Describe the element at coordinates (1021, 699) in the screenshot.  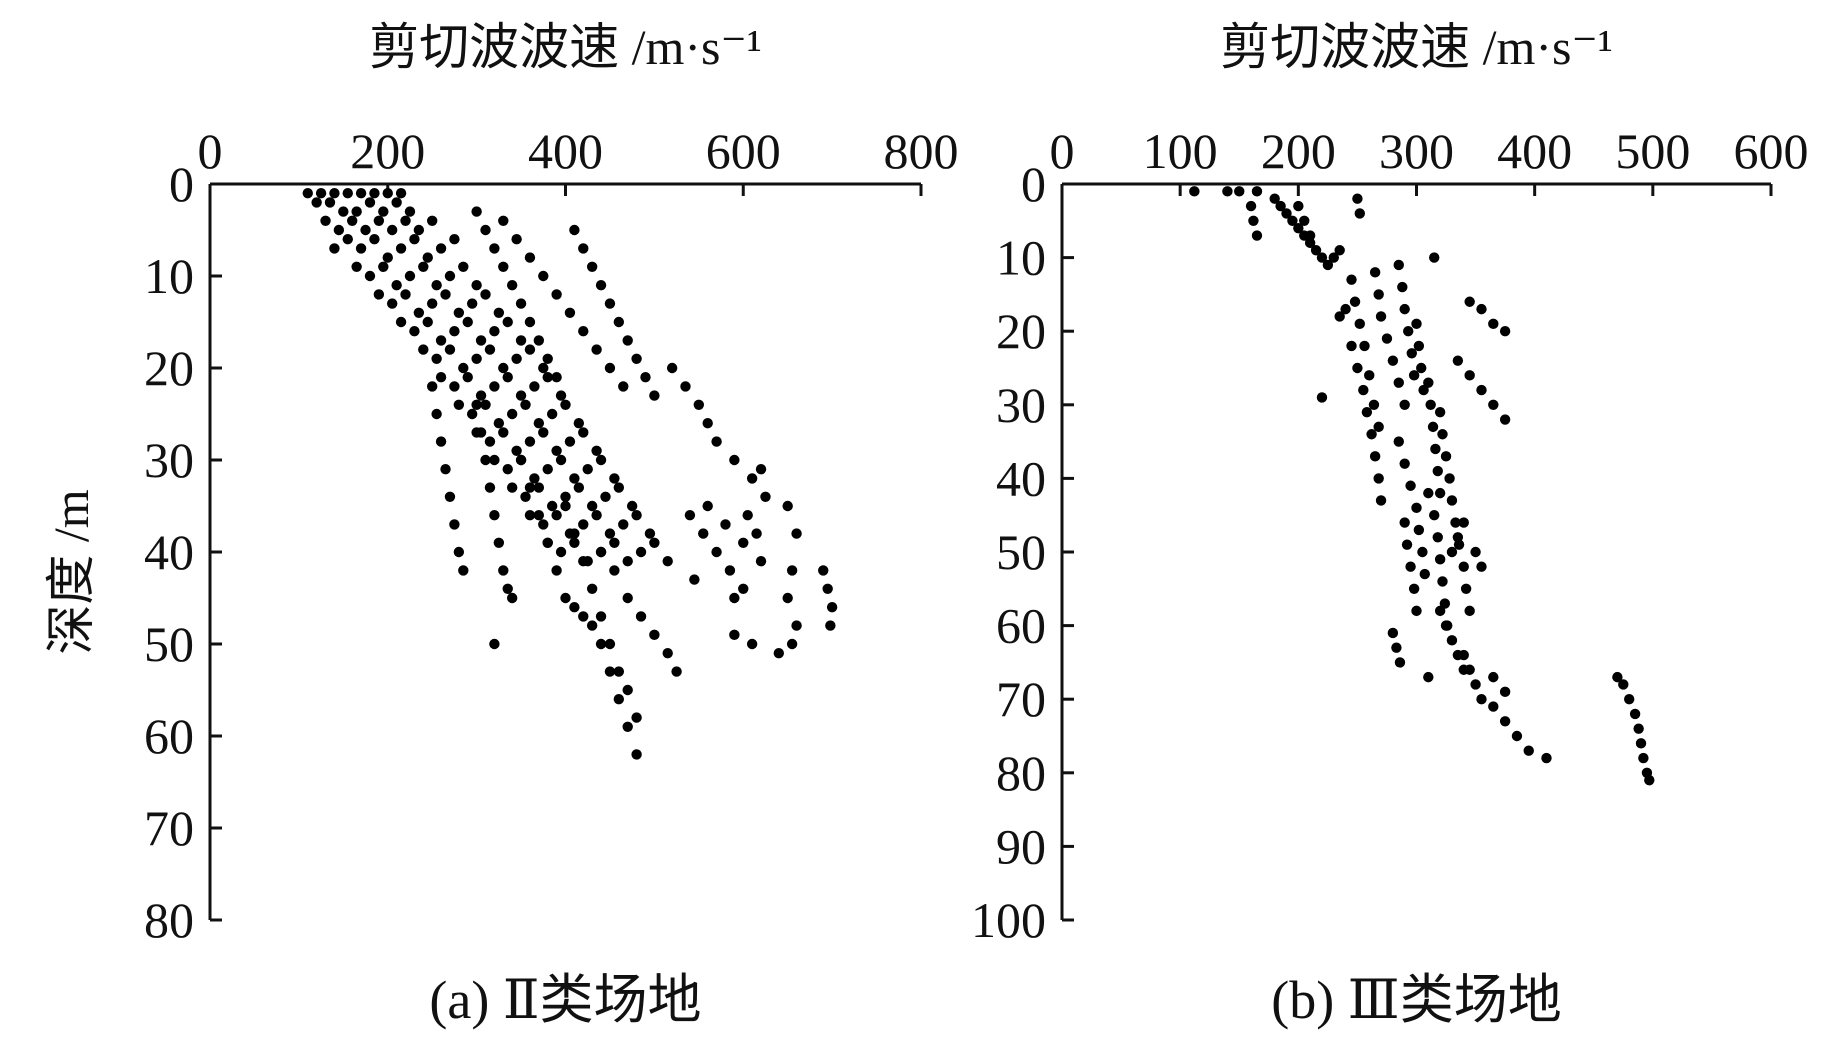
I see `y-tick-label: 70` at that location.